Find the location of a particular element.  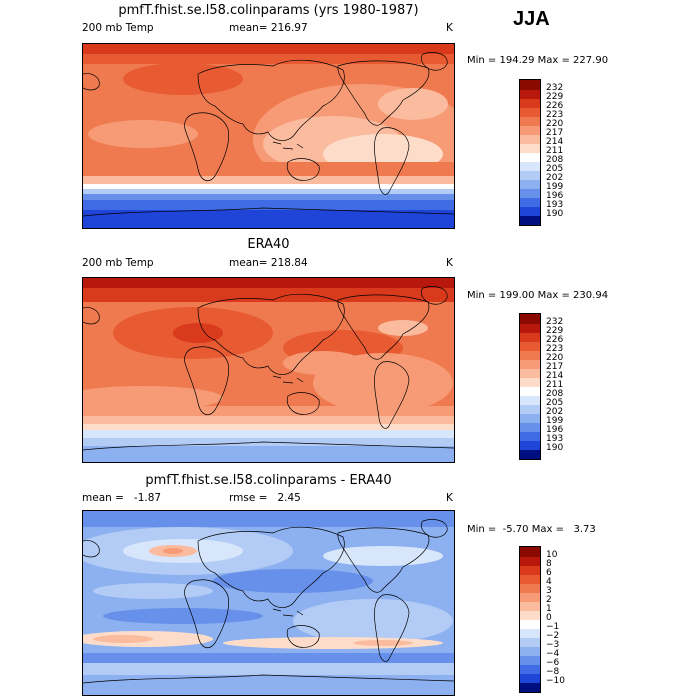

panel-3-map is located at coordinates (268, 603).